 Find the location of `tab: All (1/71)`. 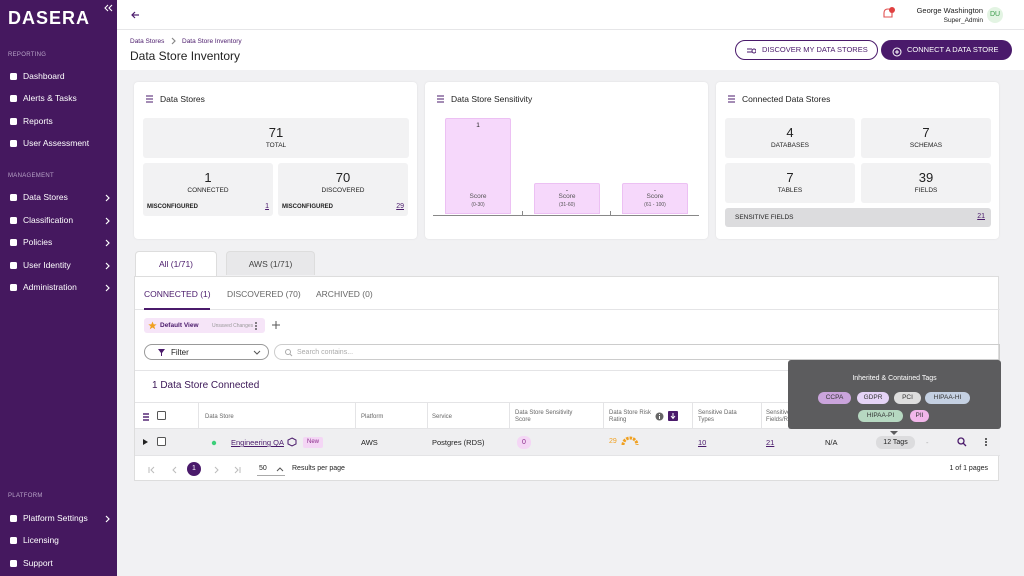

tab: All (1/71) is located at coordinates (176, 264).